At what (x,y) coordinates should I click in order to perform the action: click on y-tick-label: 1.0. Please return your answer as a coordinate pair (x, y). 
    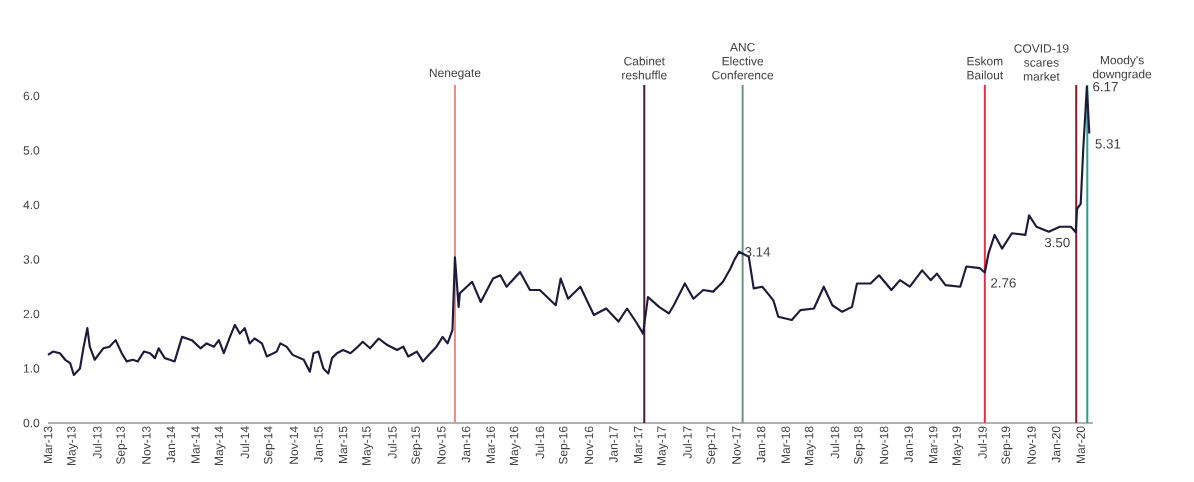
    Looking at the image, I should click on (31, 368).